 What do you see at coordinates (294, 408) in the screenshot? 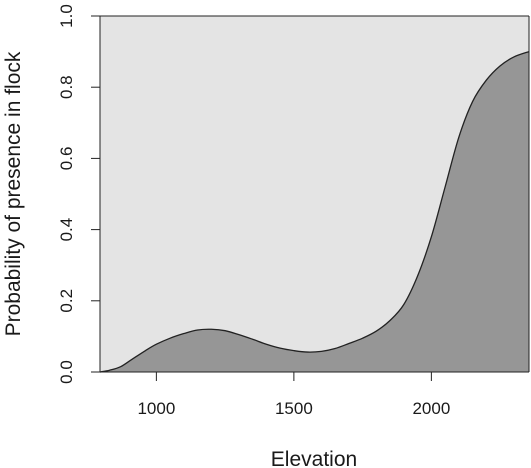
I see `x-tick-label: 1500` at bounding box center [294, 408].